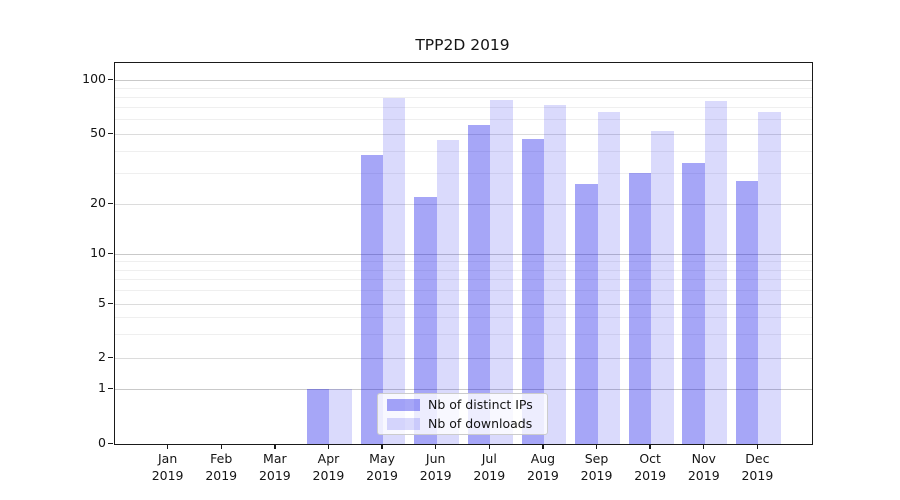 This screenshot has width=900, height=500. What do you see at coordinates (328, 458) in the screenshot?
I see `x-tick-month: Apr` at bounding box center [328, 458].